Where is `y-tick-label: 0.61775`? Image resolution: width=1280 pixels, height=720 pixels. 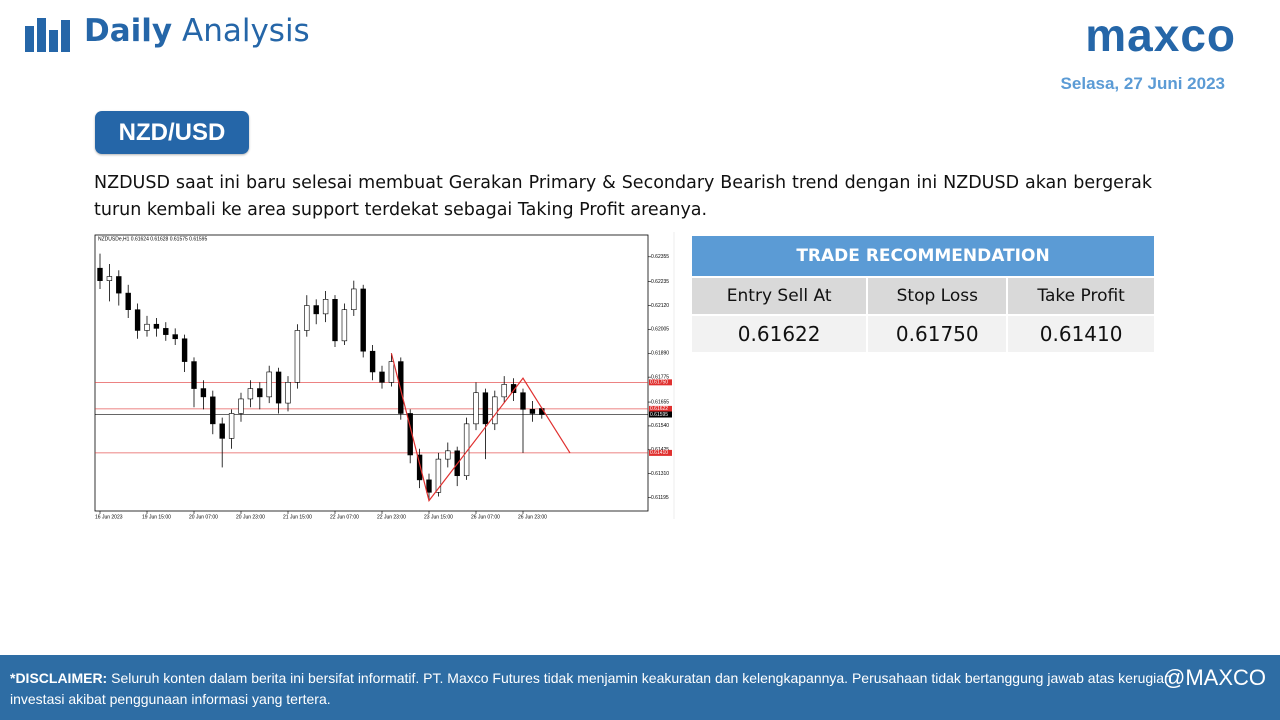 y-tick-label: 0.61775 is located at coordinates (660, 377).